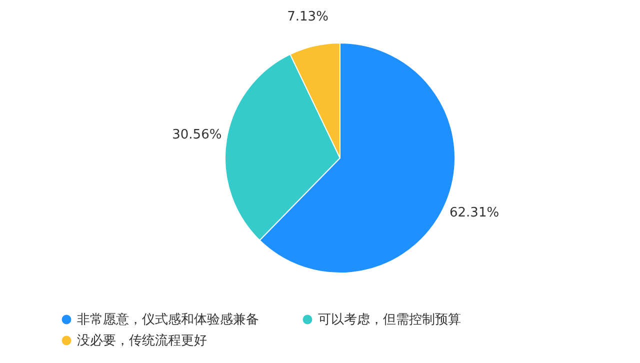 The width and height of the screenshot is (640, 363). I want to click on data-label: 30.56%, so click(197, 135).